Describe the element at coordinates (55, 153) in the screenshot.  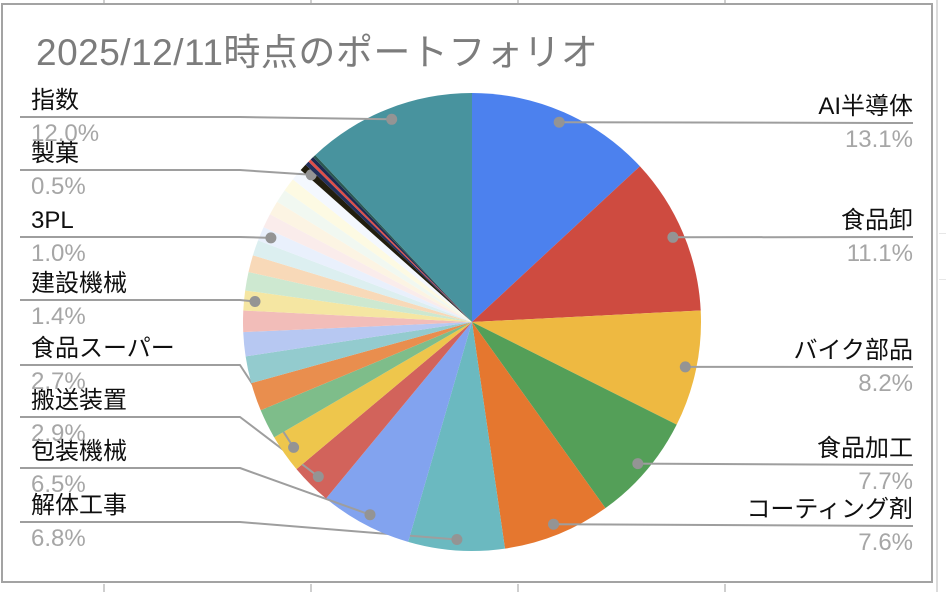
I see `slice-label: 製菓` at that location.